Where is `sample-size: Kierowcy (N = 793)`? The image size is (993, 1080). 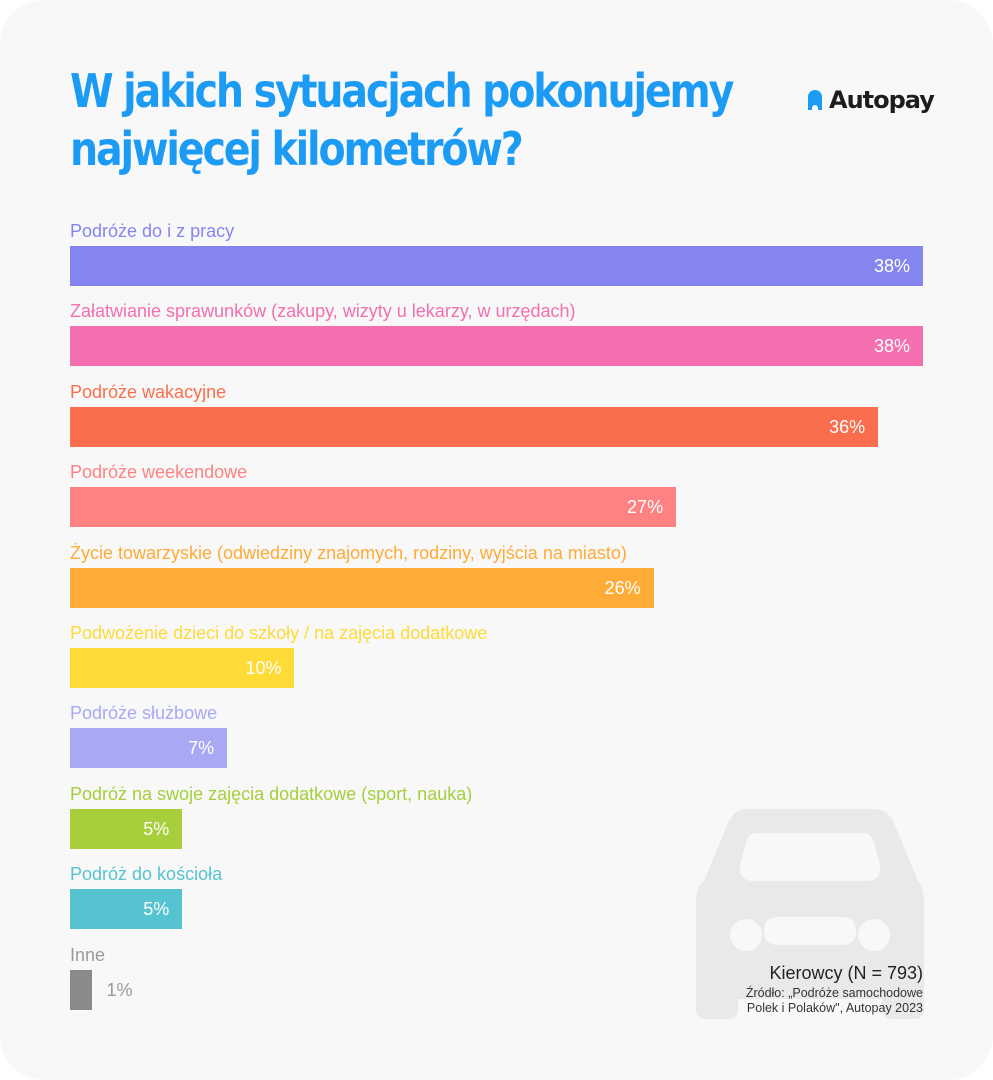
sample-size: Kierowcy (N = 793) is located at coordinates (846, 973).